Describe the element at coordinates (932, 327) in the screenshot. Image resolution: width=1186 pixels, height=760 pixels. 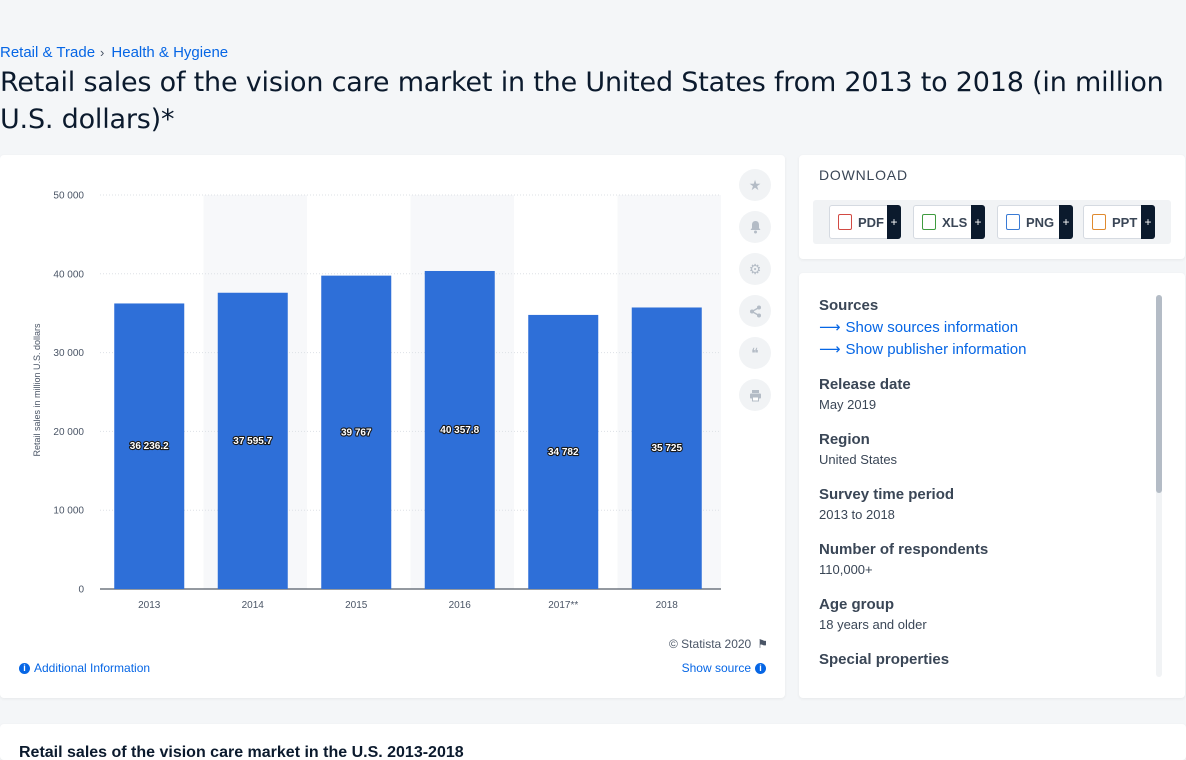
I see `show-sources-label: Show sources information` at that location.